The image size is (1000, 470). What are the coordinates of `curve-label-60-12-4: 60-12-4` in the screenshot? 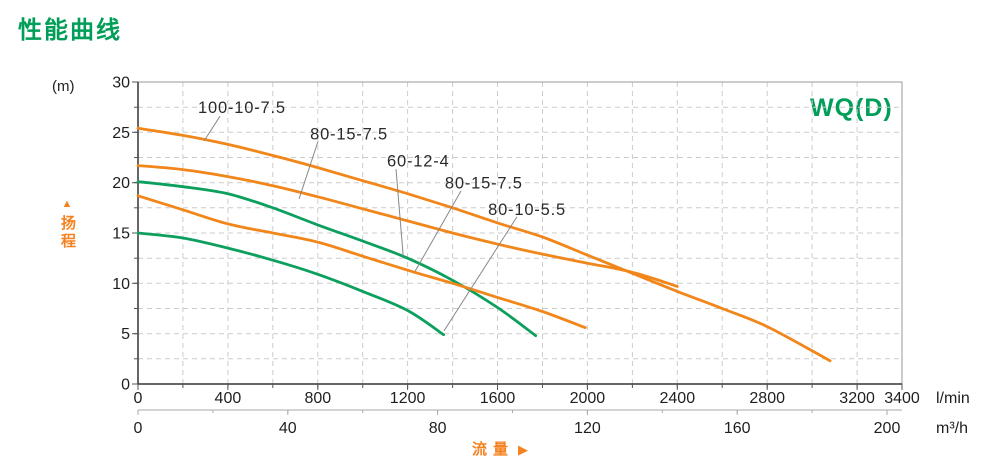 It's located at (418, 162).